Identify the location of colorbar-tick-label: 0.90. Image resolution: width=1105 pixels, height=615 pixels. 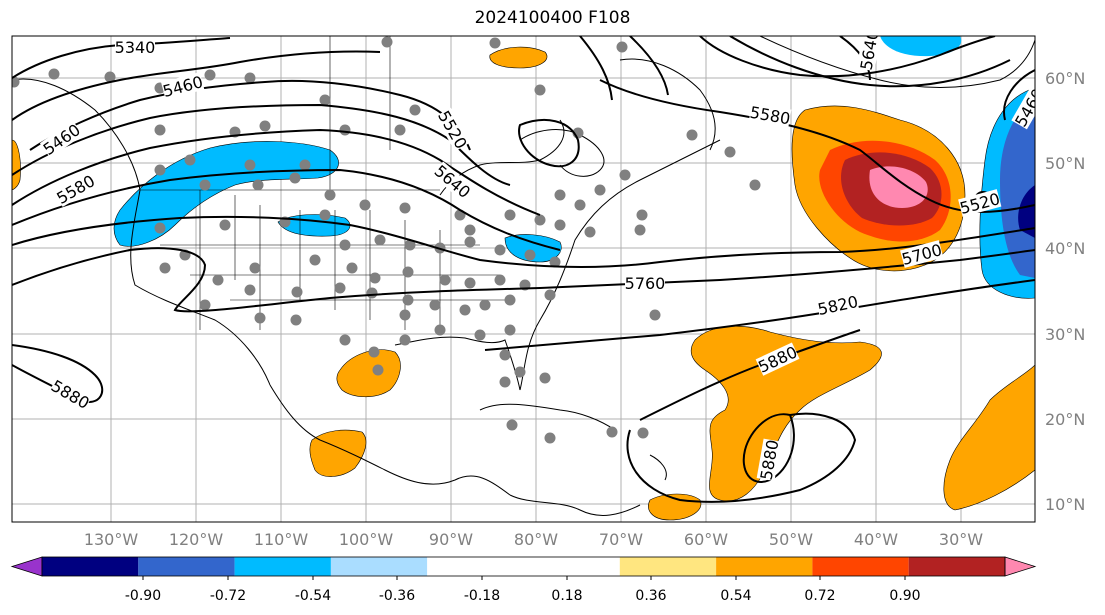
(904, 596).